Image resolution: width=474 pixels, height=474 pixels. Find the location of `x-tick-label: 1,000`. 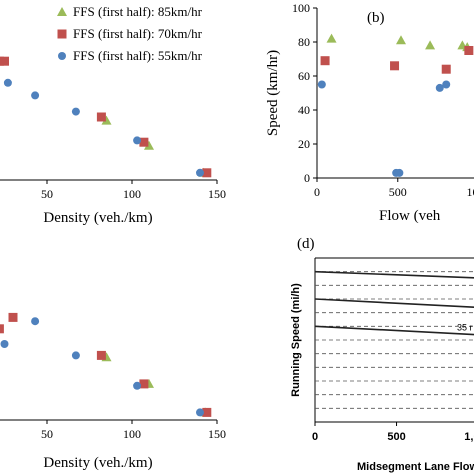

x-tick-label: 1,000 is located at coordinates (469, 437).